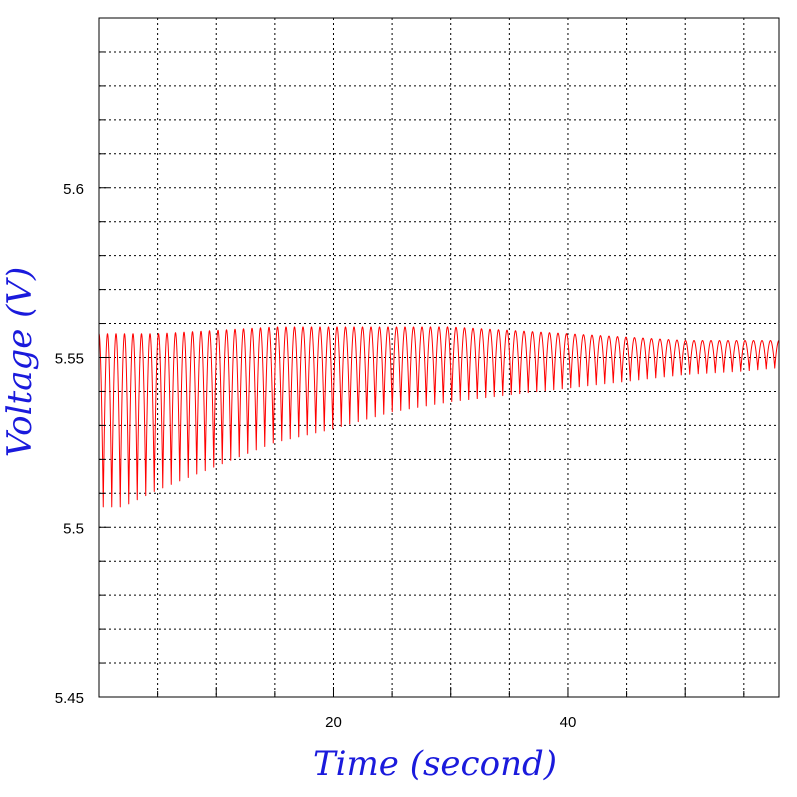  Describe the element at coordinates (73, 189) in the screenshot. I see `y-tick-label: 5.6` at that location.